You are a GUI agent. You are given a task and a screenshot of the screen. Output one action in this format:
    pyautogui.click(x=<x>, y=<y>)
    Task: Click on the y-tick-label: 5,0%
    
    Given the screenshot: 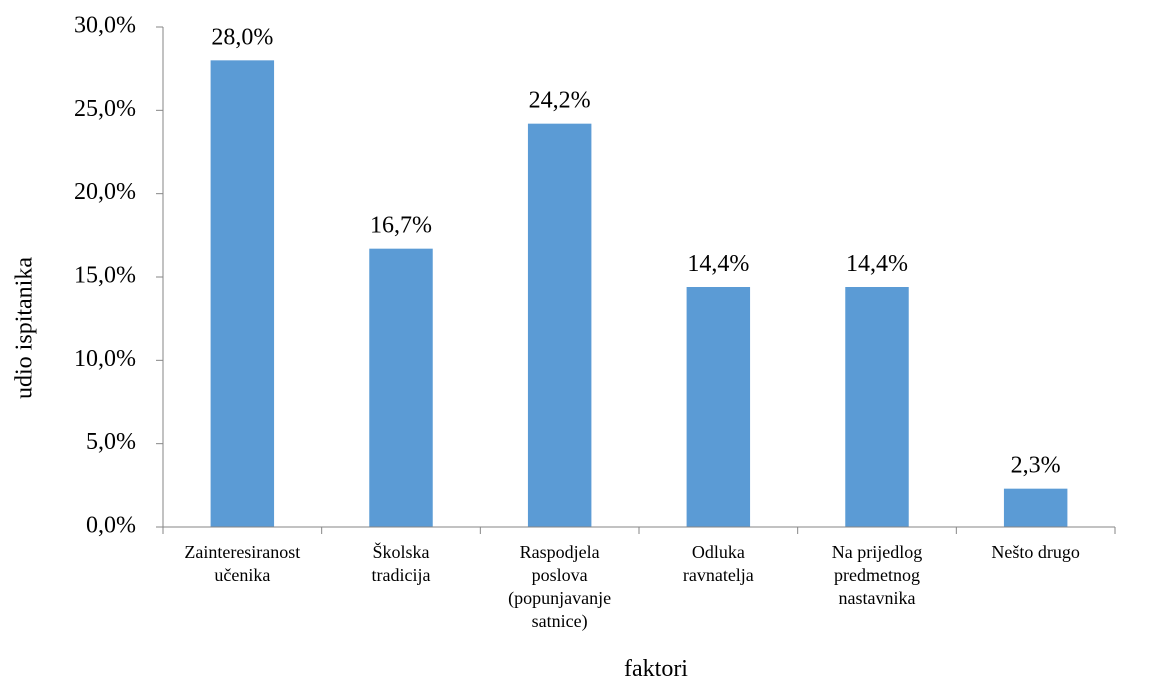 What is the action you would take?
    pyautogui.click(x=111, y=442)
    